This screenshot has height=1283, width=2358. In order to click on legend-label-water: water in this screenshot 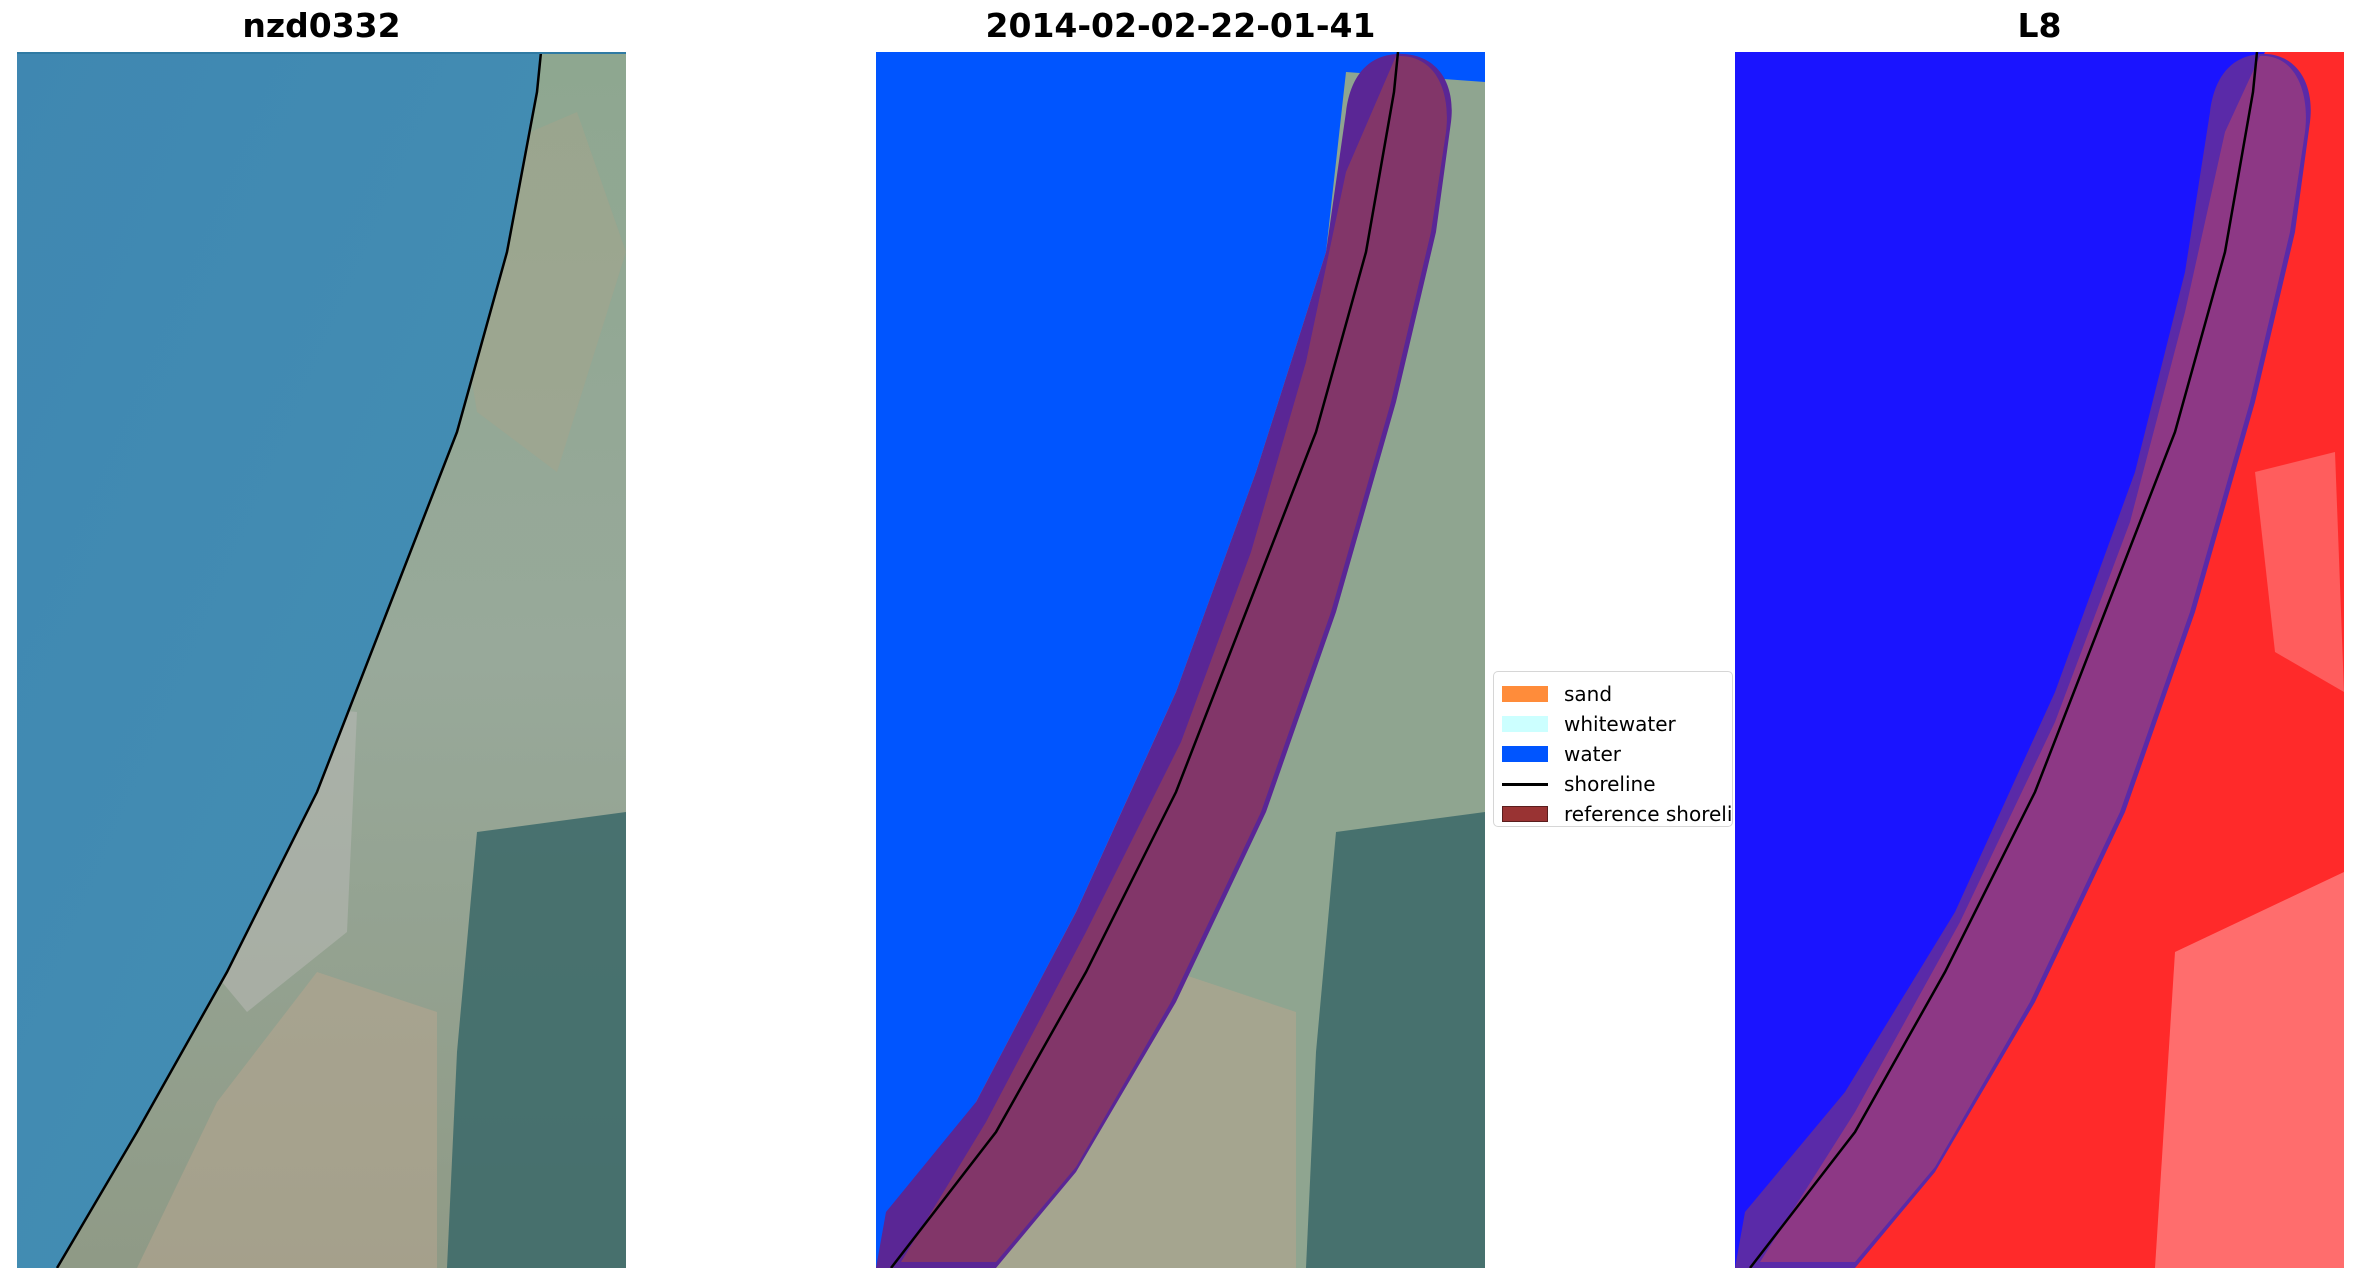, I will do `click(1592, 754)`.